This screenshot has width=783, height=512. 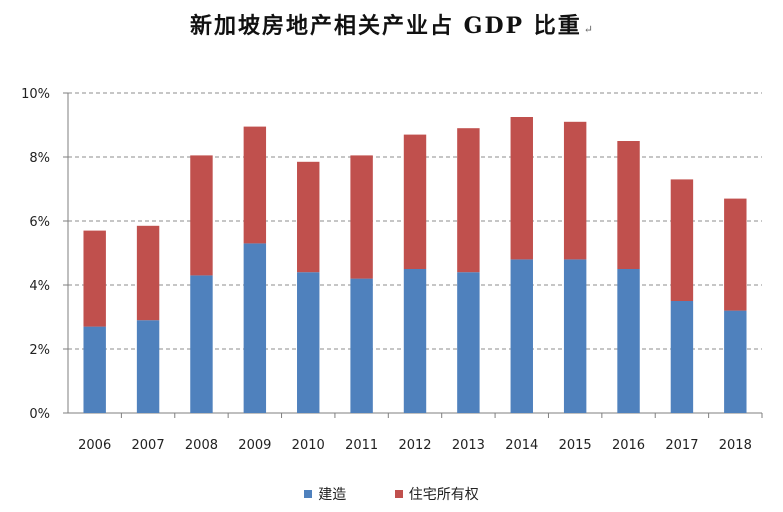 What do you see at coordinates (361, 345) in the screenshot?
I see `bar-construction-2011` at bounding box center [361, 345].